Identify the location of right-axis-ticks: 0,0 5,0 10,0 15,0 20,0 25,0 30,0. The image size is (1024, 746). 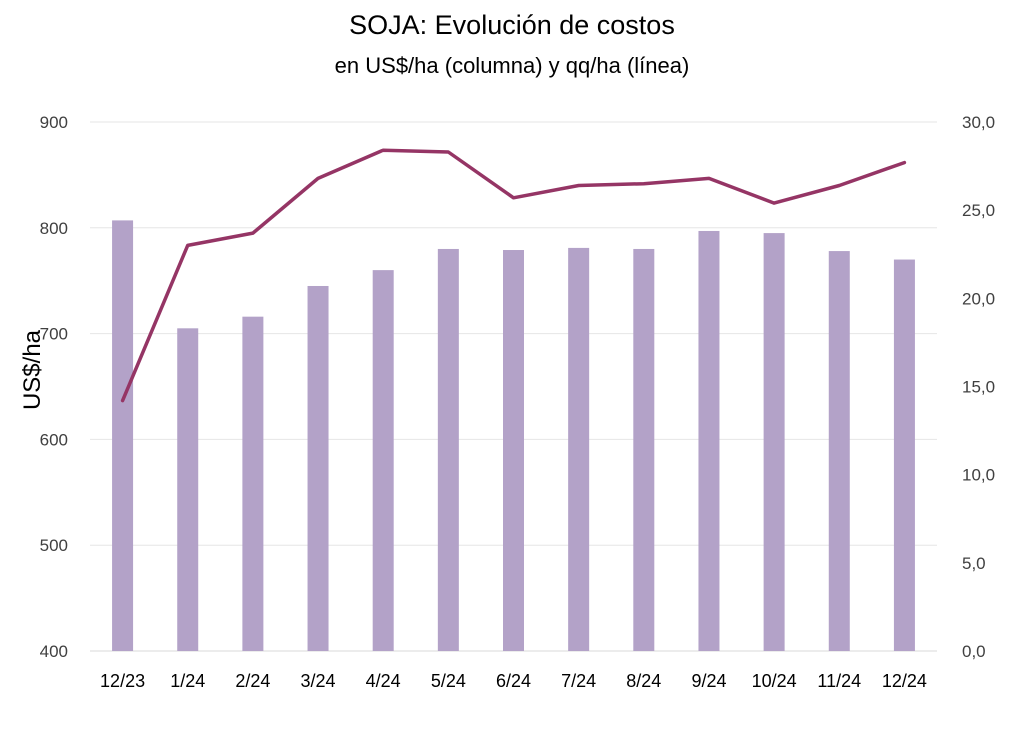
(978, 387).